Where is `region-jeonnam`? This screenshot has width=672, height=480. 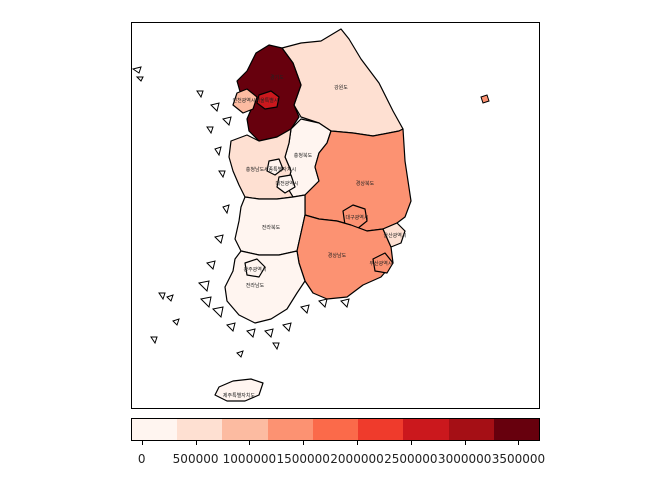 region-jeonnam is located at coordinates (265, 287).